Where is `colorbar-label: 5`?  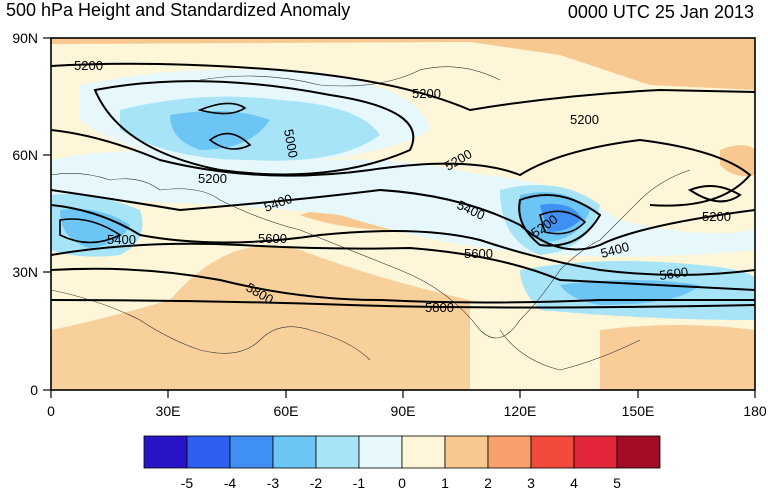 colorbar-label: 5 is located at coordinates (617, 483).